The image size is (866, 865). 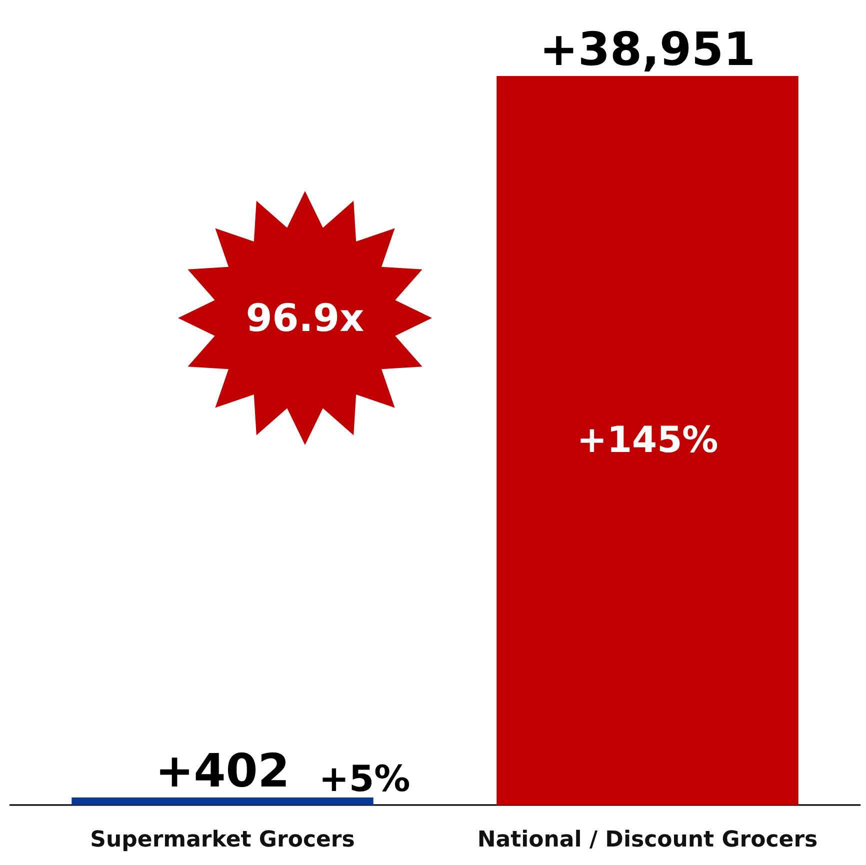 What do you see at coordinates (647, 440) in the screenshot?
I see `annotation: +145%` at bounding box center [647, 440].